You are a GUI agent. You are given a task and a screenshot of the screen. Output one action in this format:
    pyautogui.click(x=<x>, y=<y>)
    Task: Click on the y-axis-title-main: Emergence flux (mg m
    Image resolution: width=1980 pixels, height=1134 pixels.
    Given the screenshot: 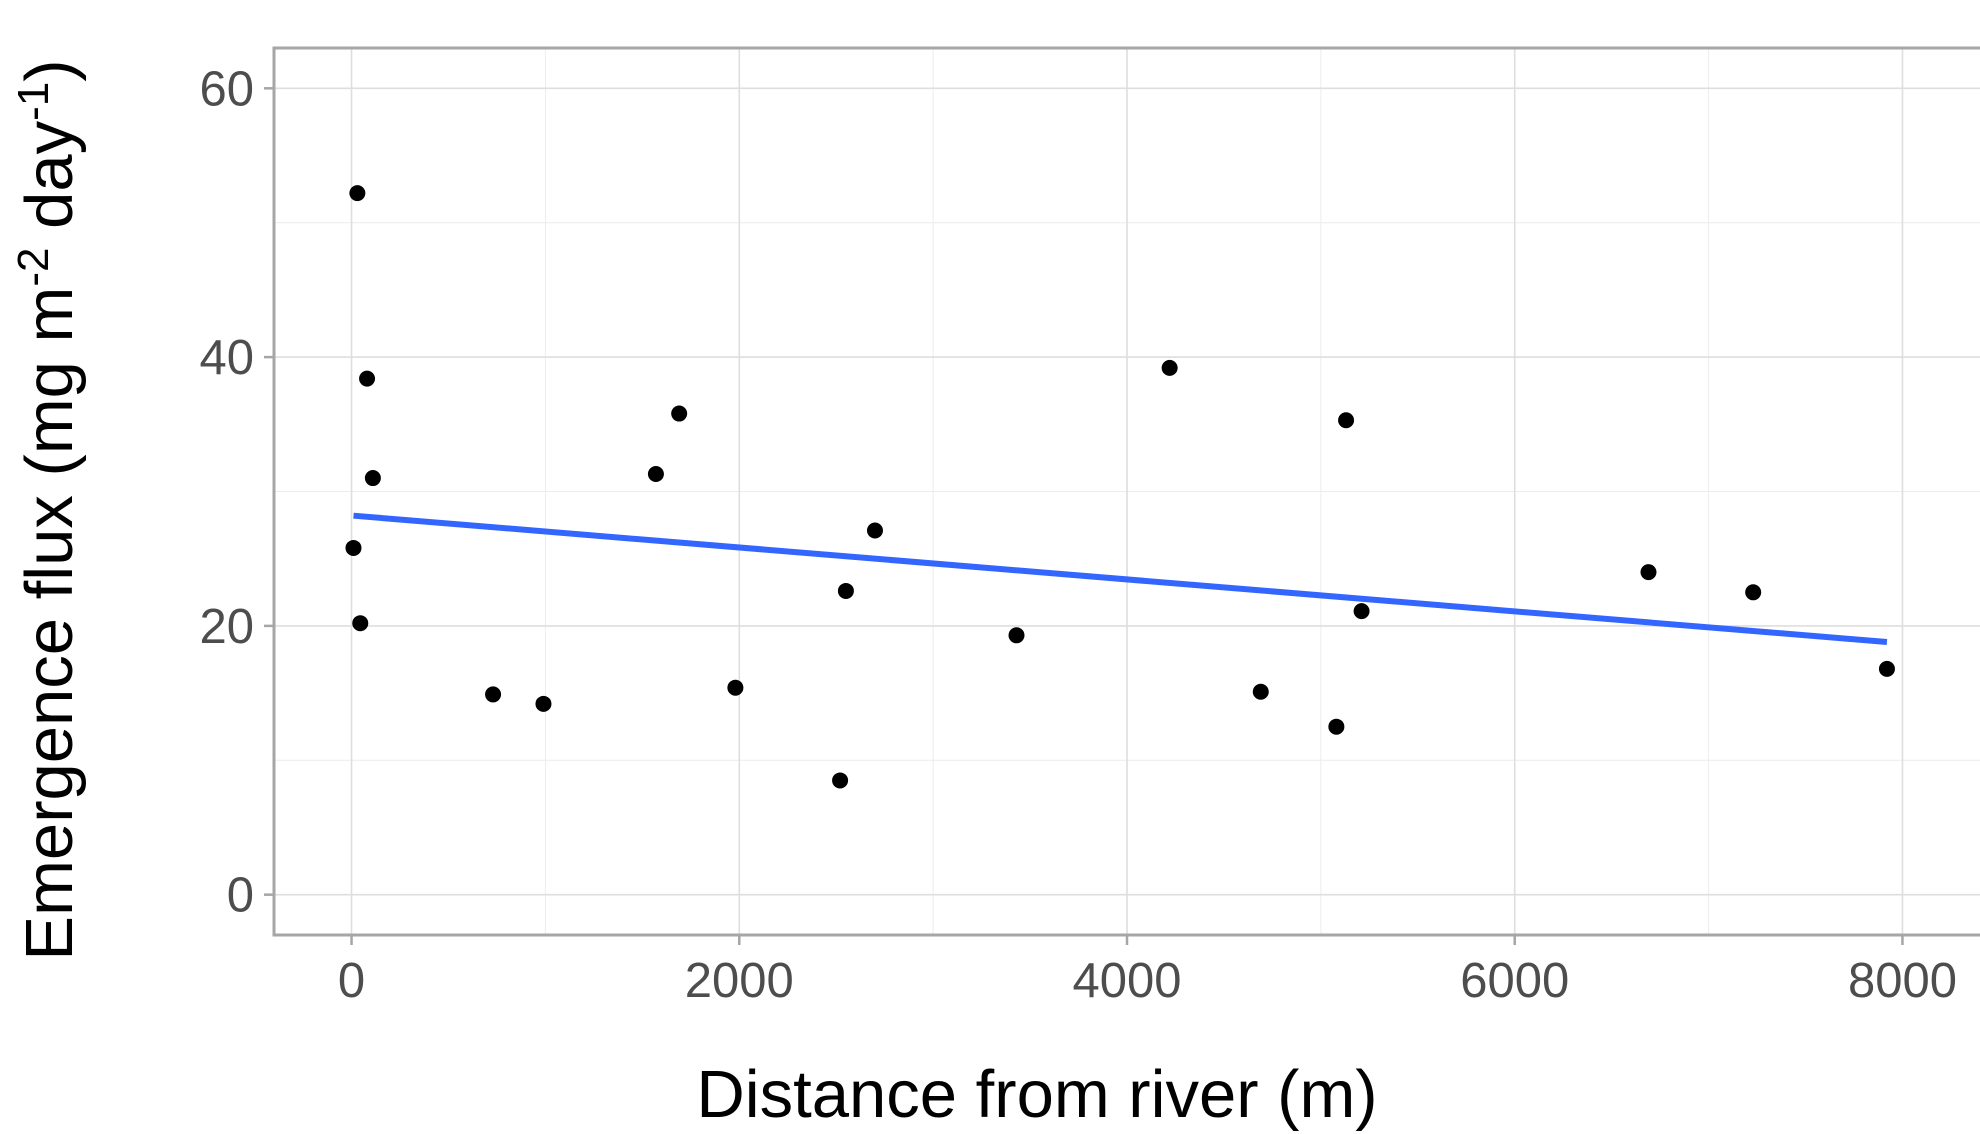 What is the action you would take?
    pyautogui.click(x=49, y=624)
    